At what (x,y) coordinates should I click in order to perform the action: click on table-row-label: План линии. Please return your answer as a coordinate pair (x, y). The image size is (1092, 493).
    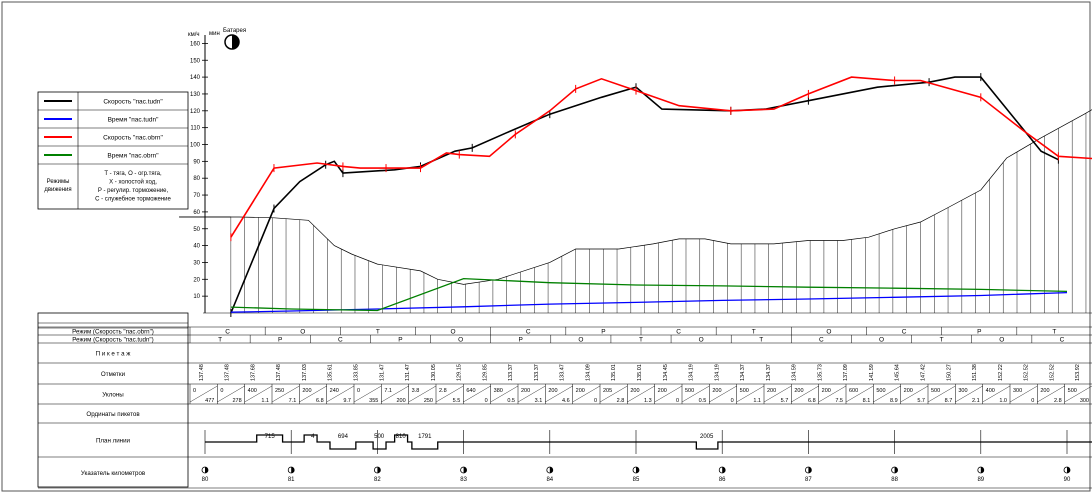
    Looking at the image, I should click on (113, 441).